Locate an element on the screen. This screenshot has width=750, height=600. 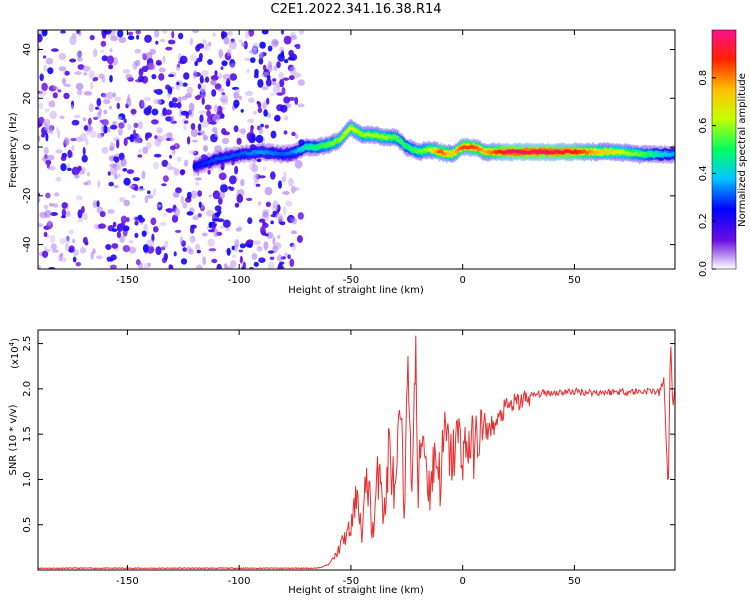
x-tick-label: -150 is located at coordinates (127, 280).